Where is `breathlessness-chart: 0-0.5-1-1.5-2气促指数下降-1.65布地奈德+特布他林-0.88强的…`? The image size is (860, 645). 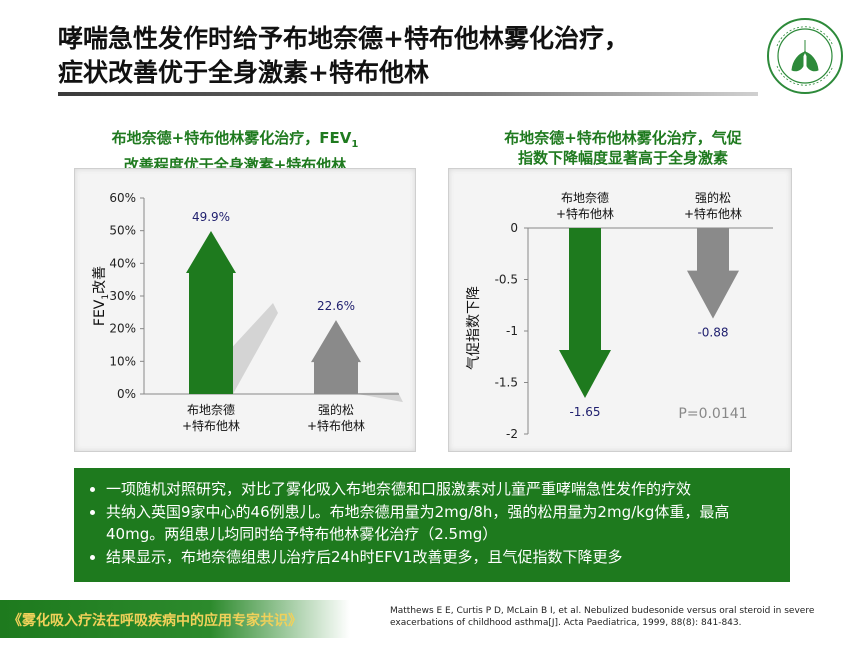 breathlessness-chart: 0-0.5-1-1.5-2气促指数下降-1.65布地奈德+特布他林-0.88强的… is located at coordinates (619, 315).